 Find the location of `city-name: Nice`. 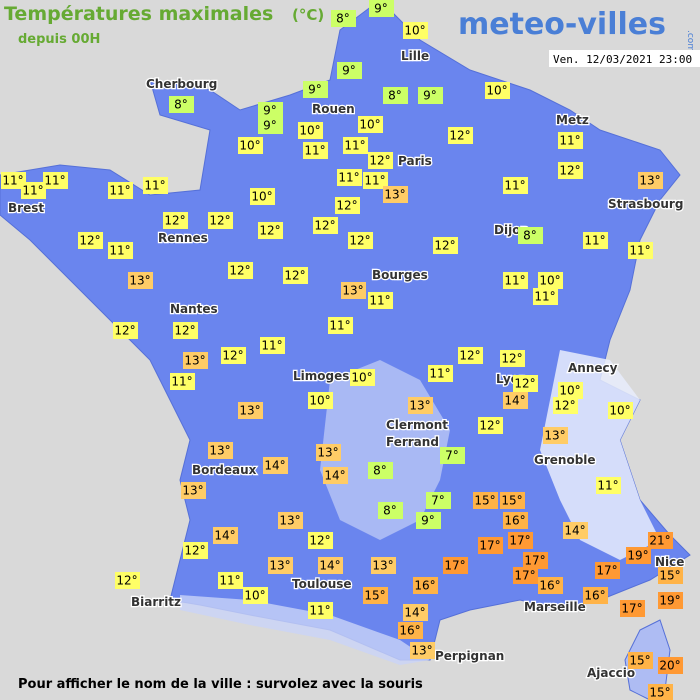

city-name: Nice is located at coordinates (669, 562).